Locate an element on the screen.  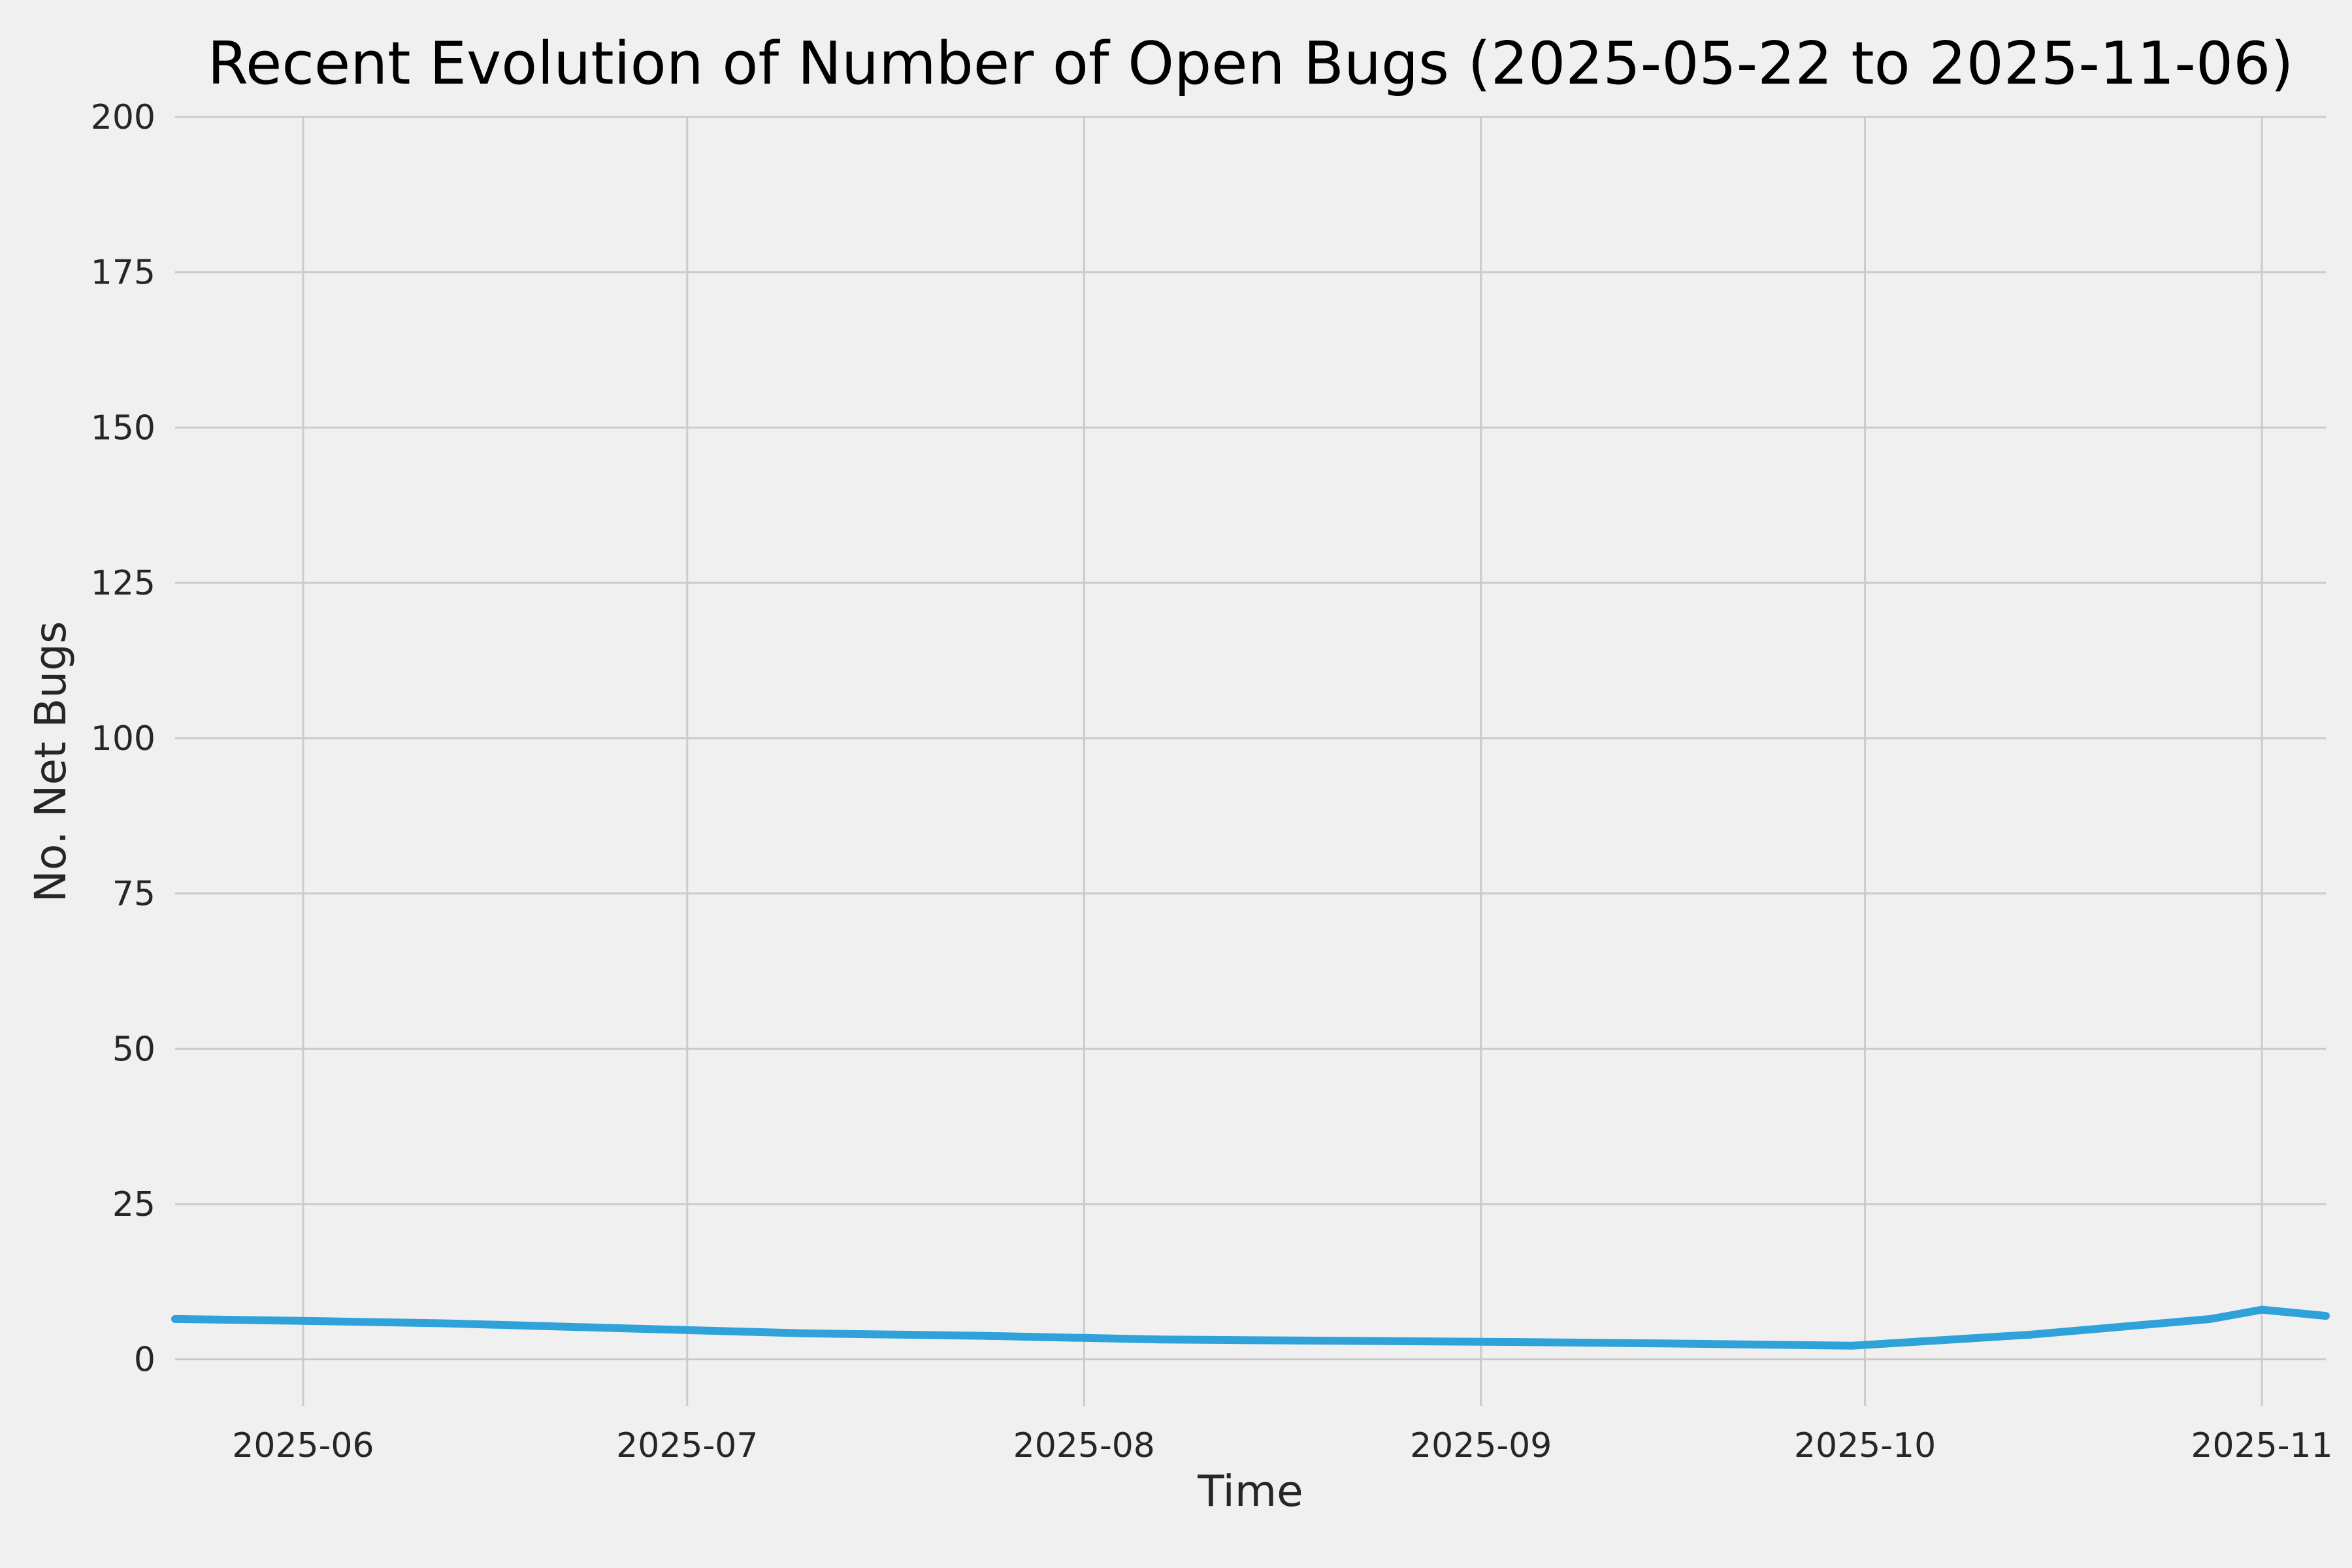
y-tick-label: 50 is located at coordinates (133, 1049).